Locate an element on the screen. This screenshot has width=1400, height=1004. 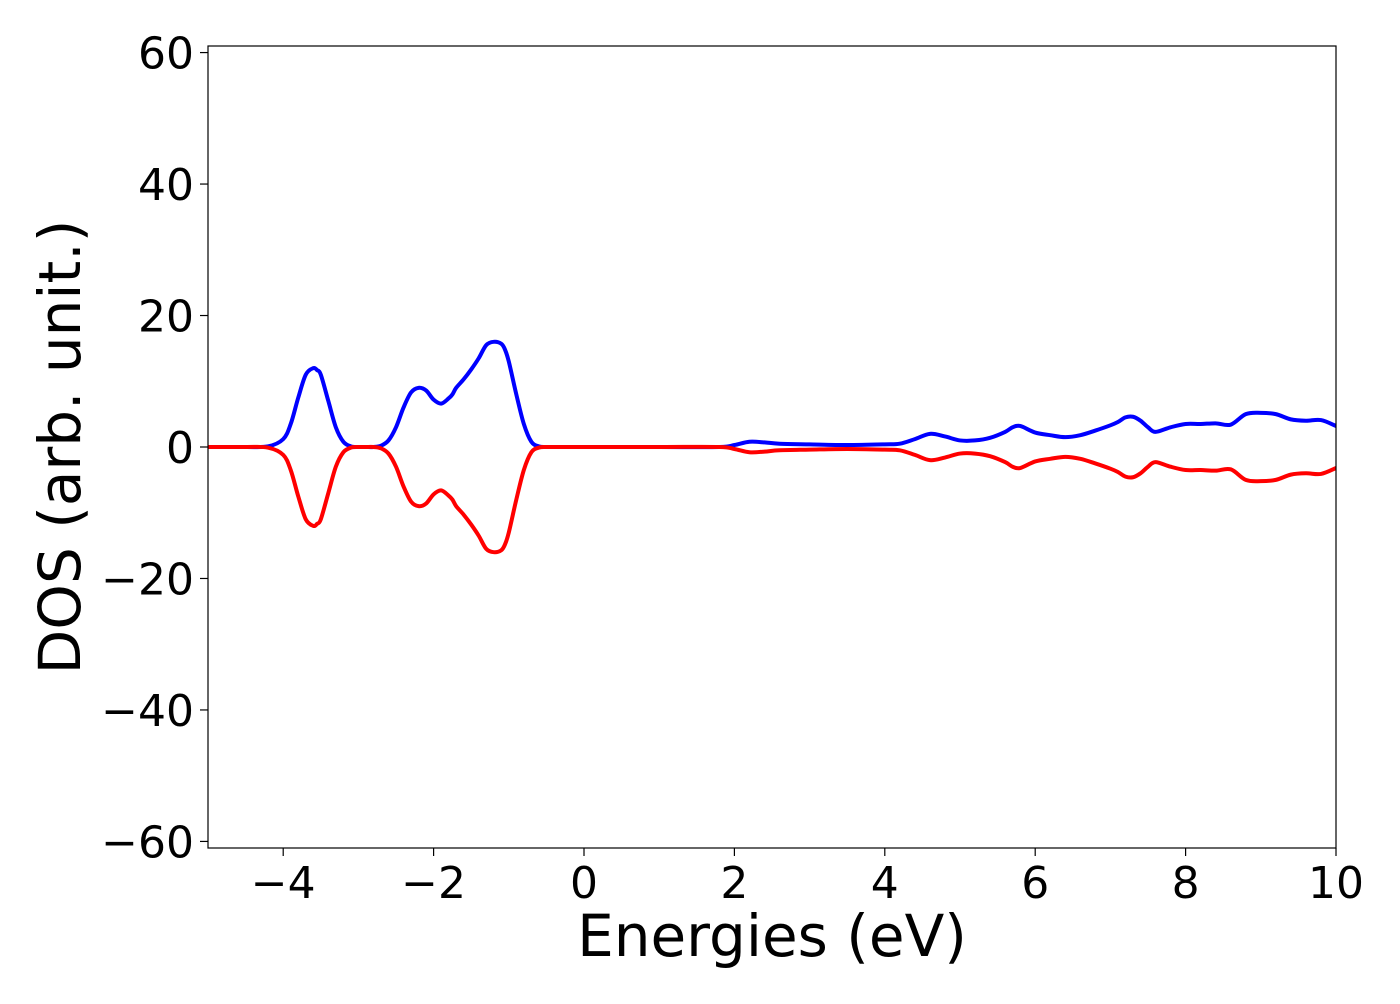
x-tick-label: 4 is located at coordinates (885, 883).